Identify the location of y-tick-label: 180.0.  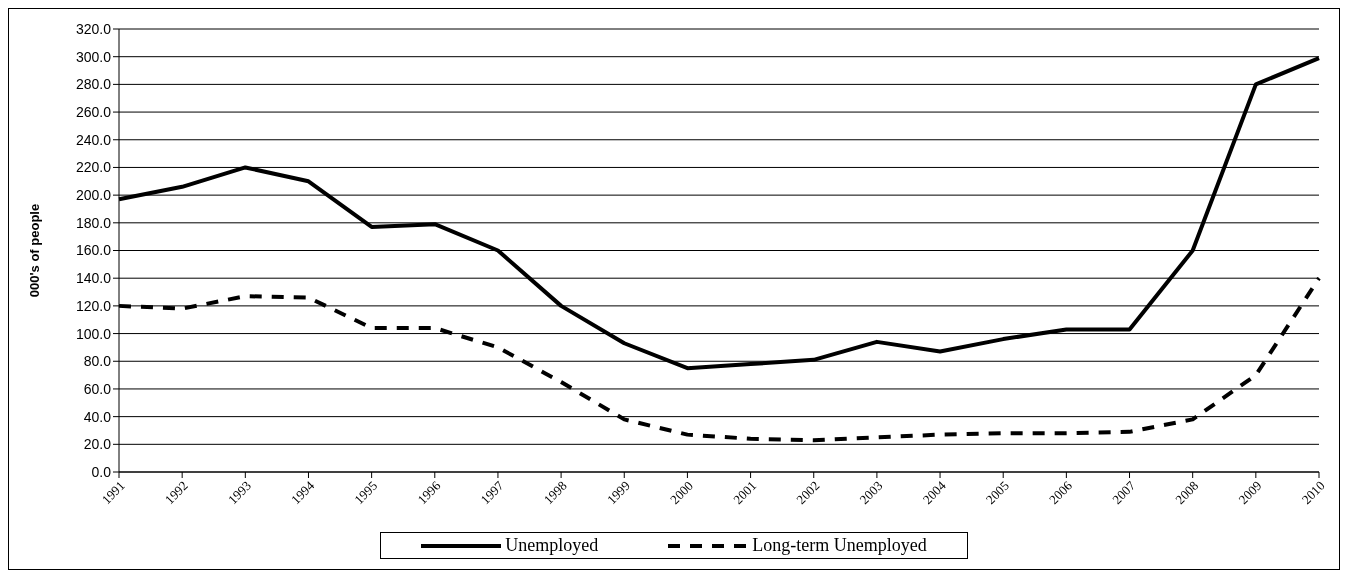
(93, 222).